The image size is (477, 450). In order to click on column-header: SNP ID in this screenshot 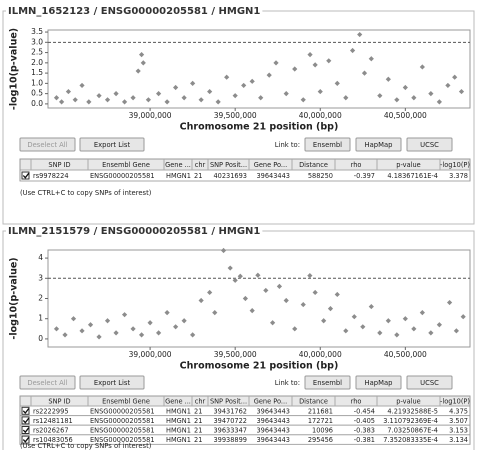, I will do `click(59, 402)`.